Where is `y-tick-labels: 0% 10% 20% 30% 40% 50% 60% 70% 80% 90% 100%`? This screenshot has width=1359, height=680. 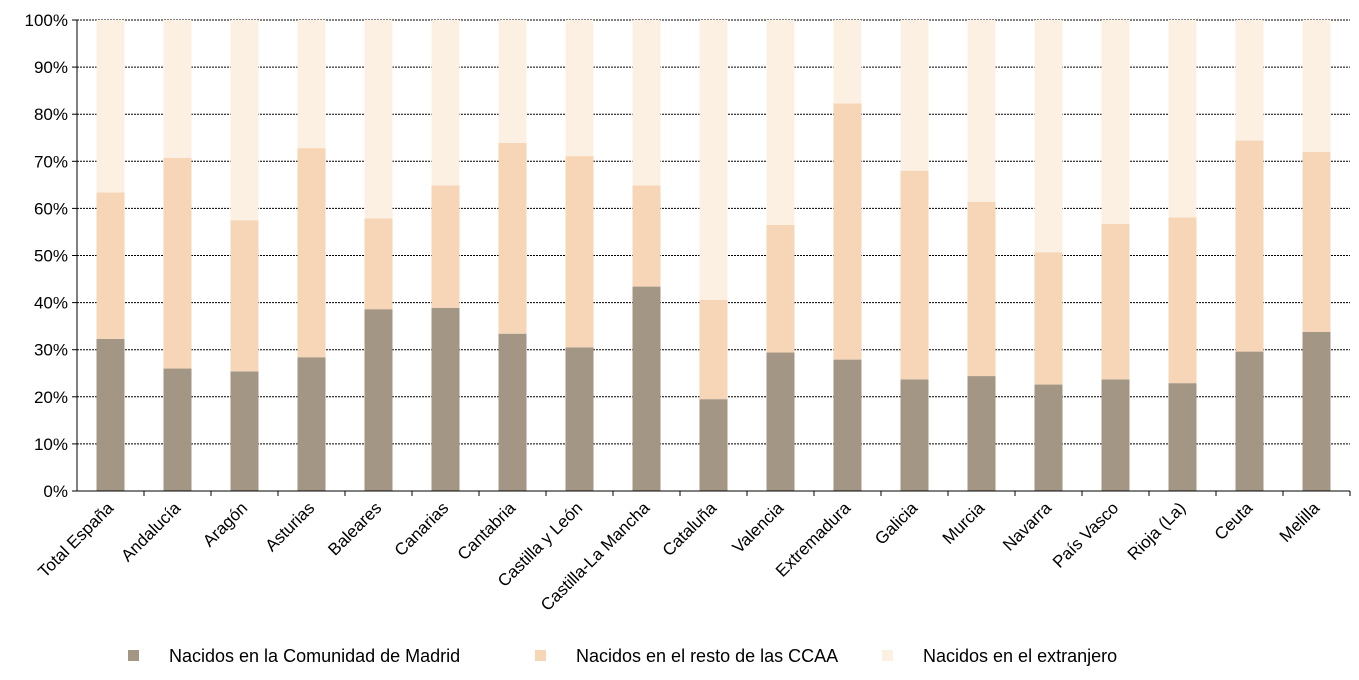 y-tick-labels: 0% 10% 20% 30% 40% 50% 60% 70% 80% 90% 100% is located at coordinates (46, 256).